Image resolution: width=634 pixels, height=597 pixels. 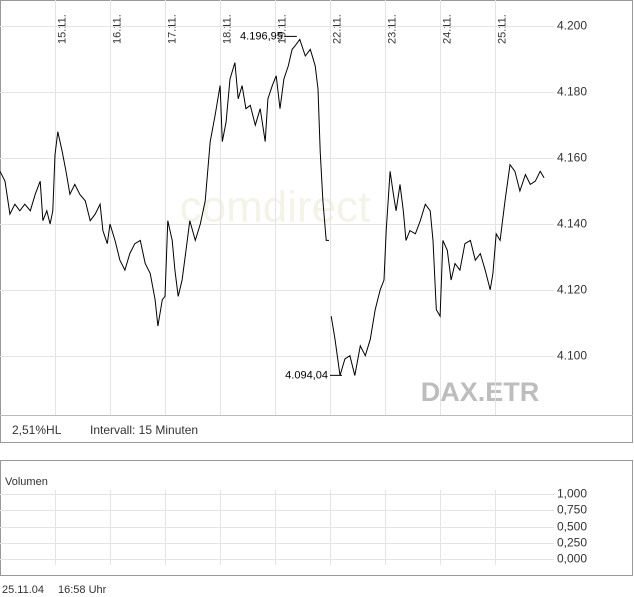 I want to click on symbol: DAX.ETR, so click(x=480, y=392).